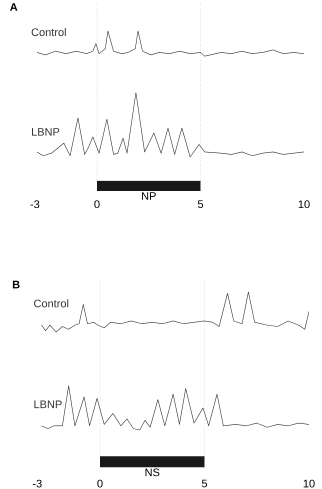 The image size is (322, 489). Describe the element at coordinates (149, 196) in the screenshot. I see `text: NP` at that location.